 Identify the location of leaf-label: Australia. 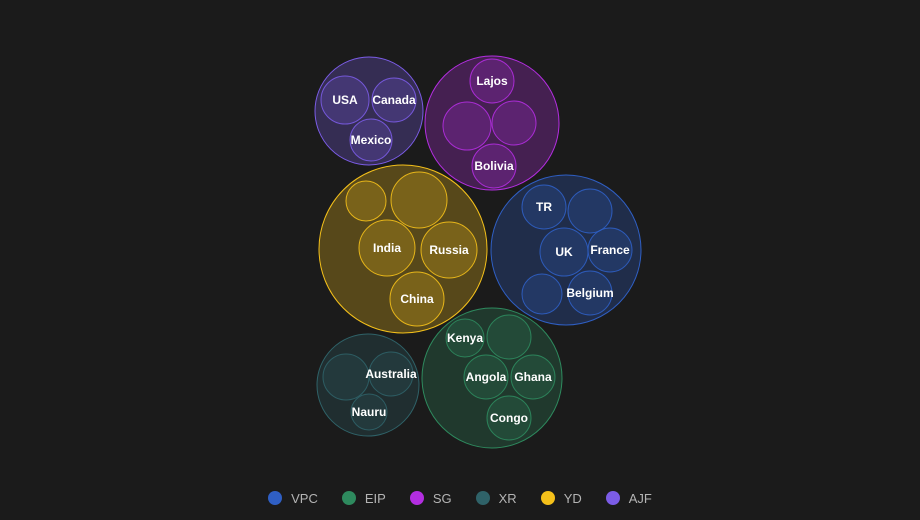
(391, 374).